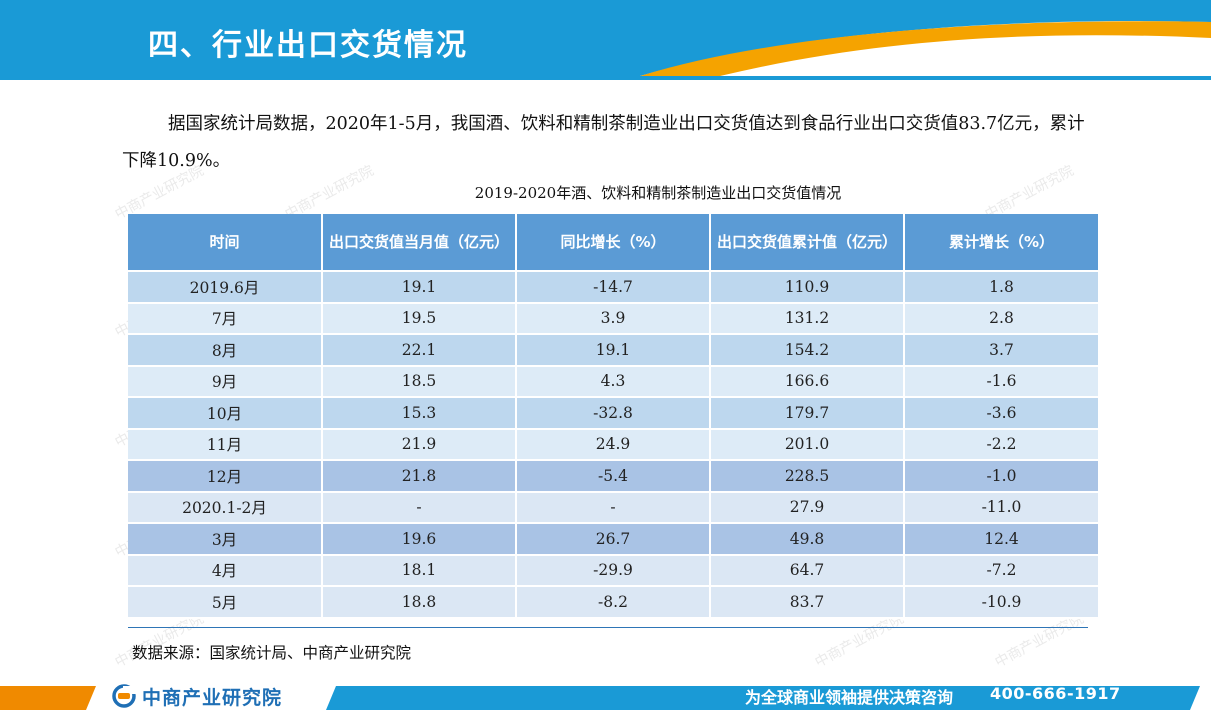  I want to click on table-cell: 12.4, so click(1001, 539).